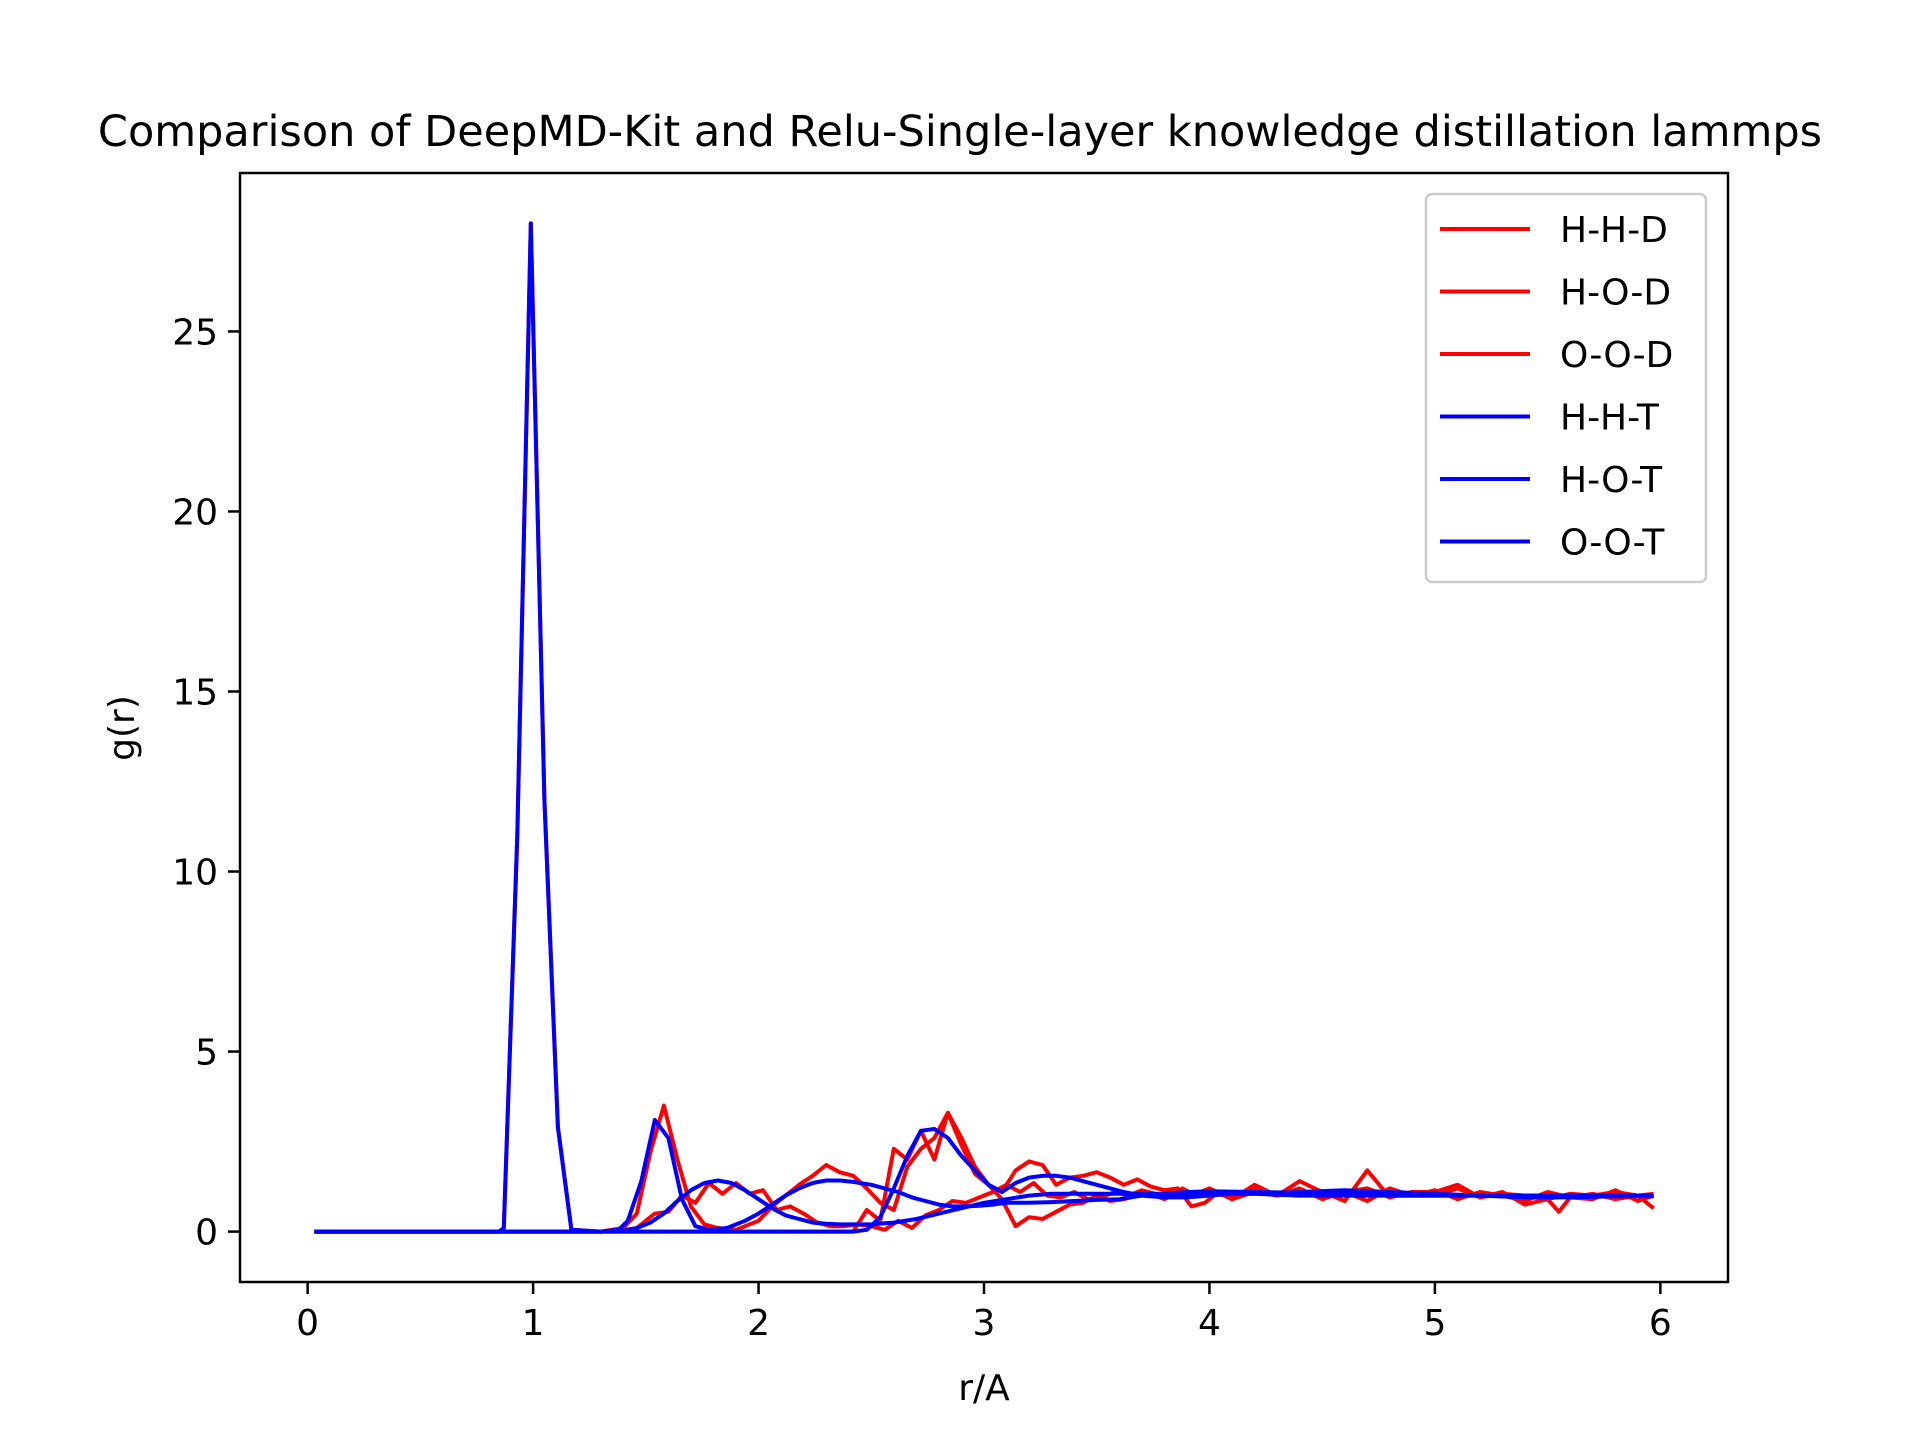  I want to click on x-axis-title: r/A, so click(984, 1388).